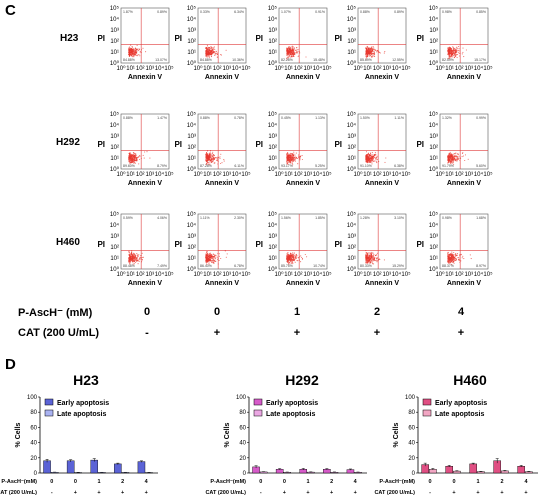  What do you see at coordinates (302, 380) in the screenshot?
I see `chart-title: H292` at bounding box center [302, 380].